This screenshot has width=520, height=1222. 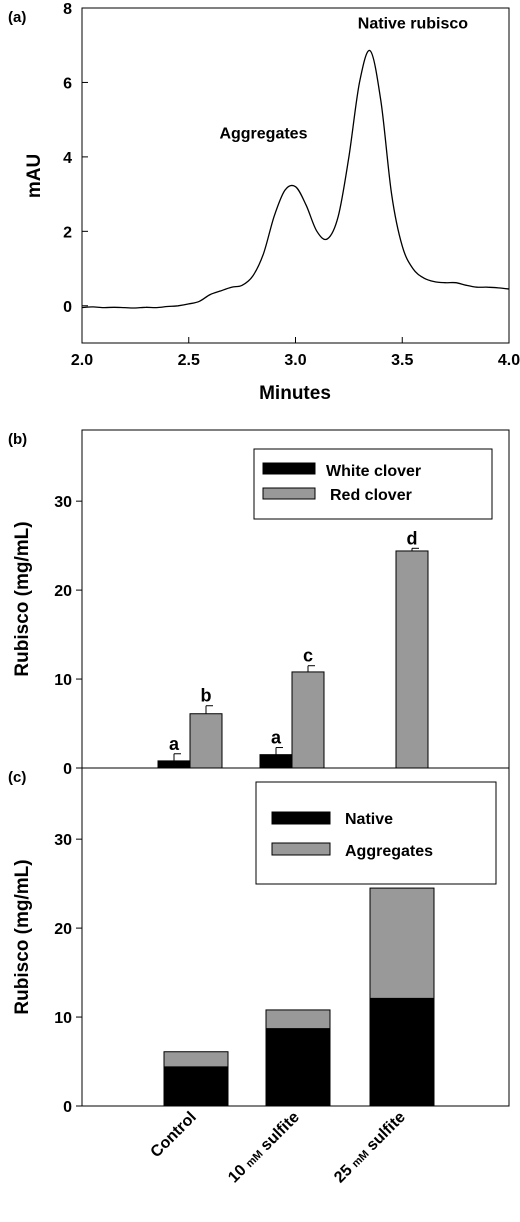 What do you see at coordinates (17, 777) in the screenshot?
I see `panel-c-label: (c)` at bounding box center [17, 777].